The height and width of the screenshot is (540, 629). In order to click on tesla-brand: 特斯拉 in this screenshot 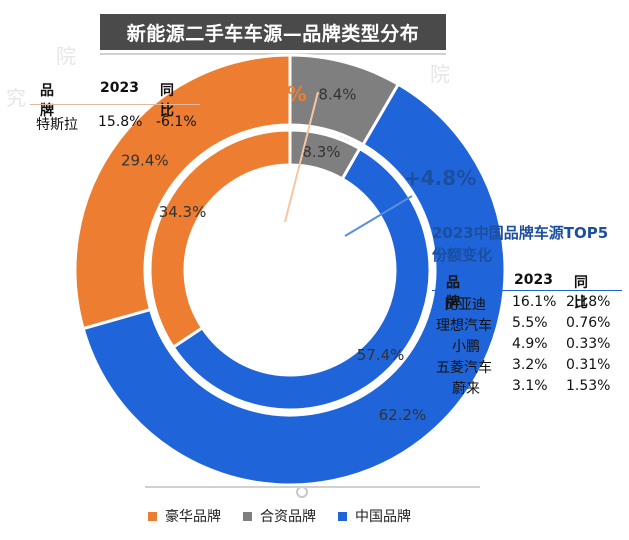, I will do `click(57, 125)`.